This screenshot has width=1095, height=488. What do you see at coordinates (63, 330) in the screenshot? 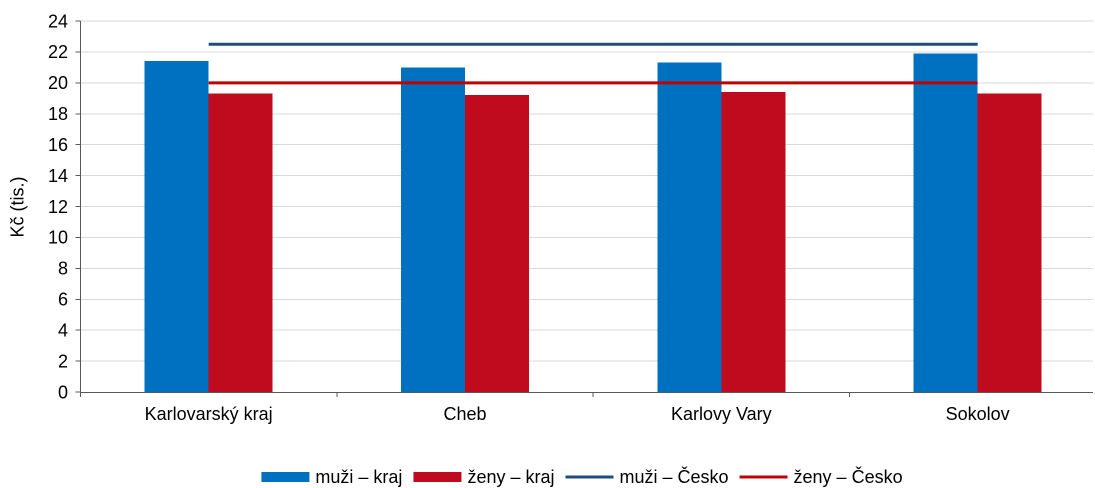
I see `y-tick-label-4: 4` at bounding box center [63, 330].